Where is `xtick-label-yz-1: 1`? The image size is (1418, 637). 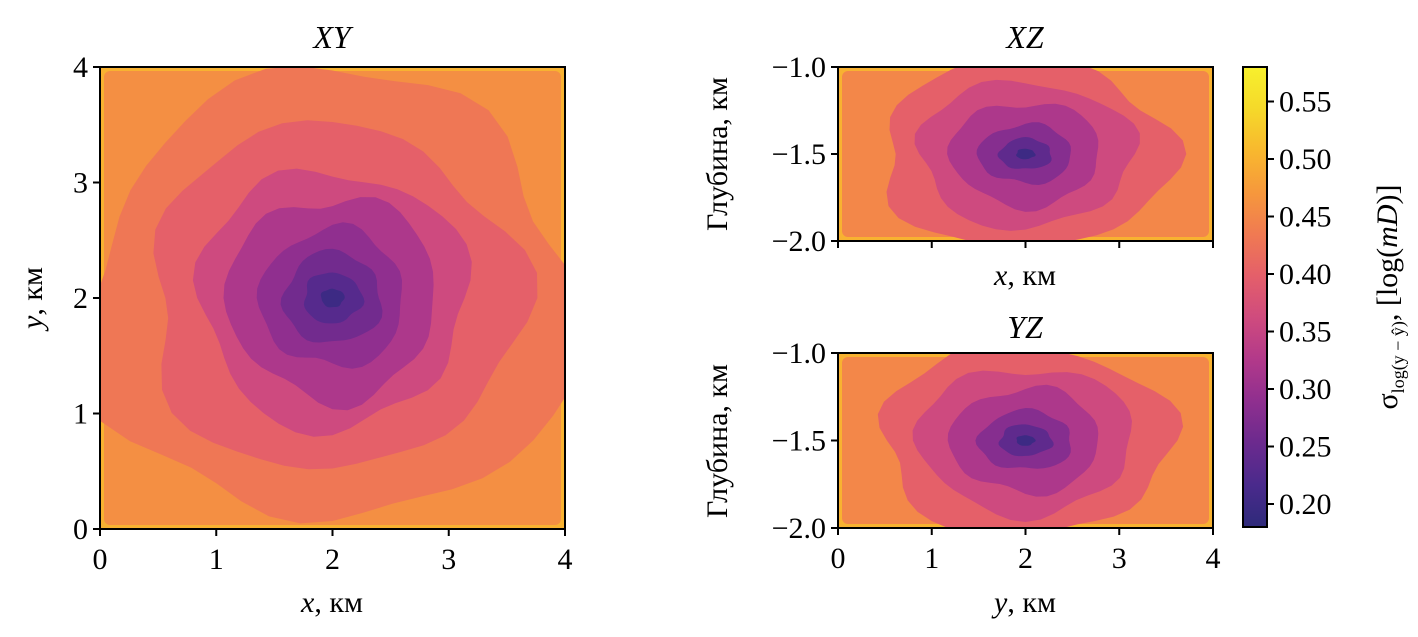 xtick-label-yz-1: 1 is located at coordinates (931, 558).